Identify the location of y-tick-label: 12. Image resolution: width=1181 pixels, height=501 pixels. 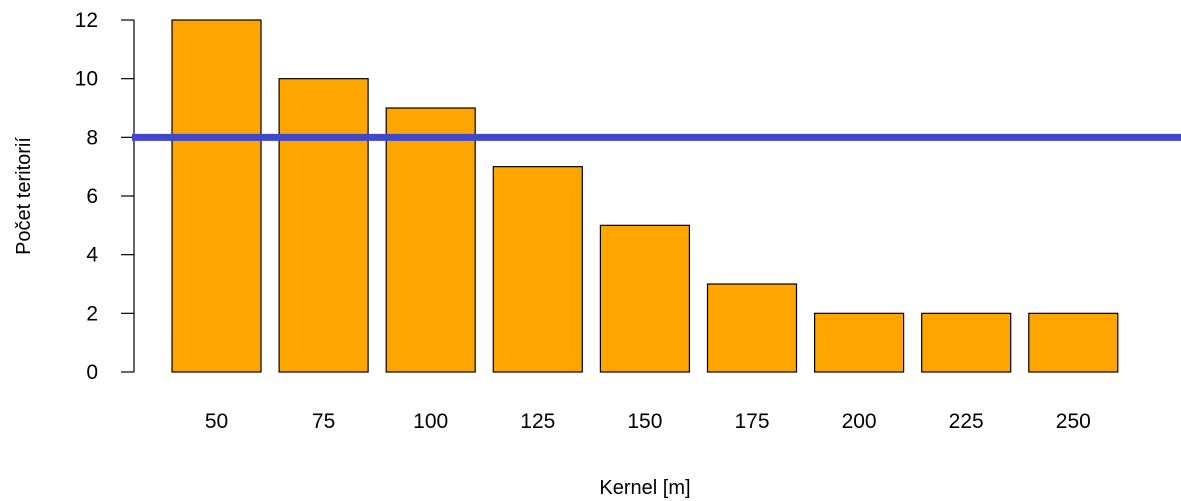
(86, 20).